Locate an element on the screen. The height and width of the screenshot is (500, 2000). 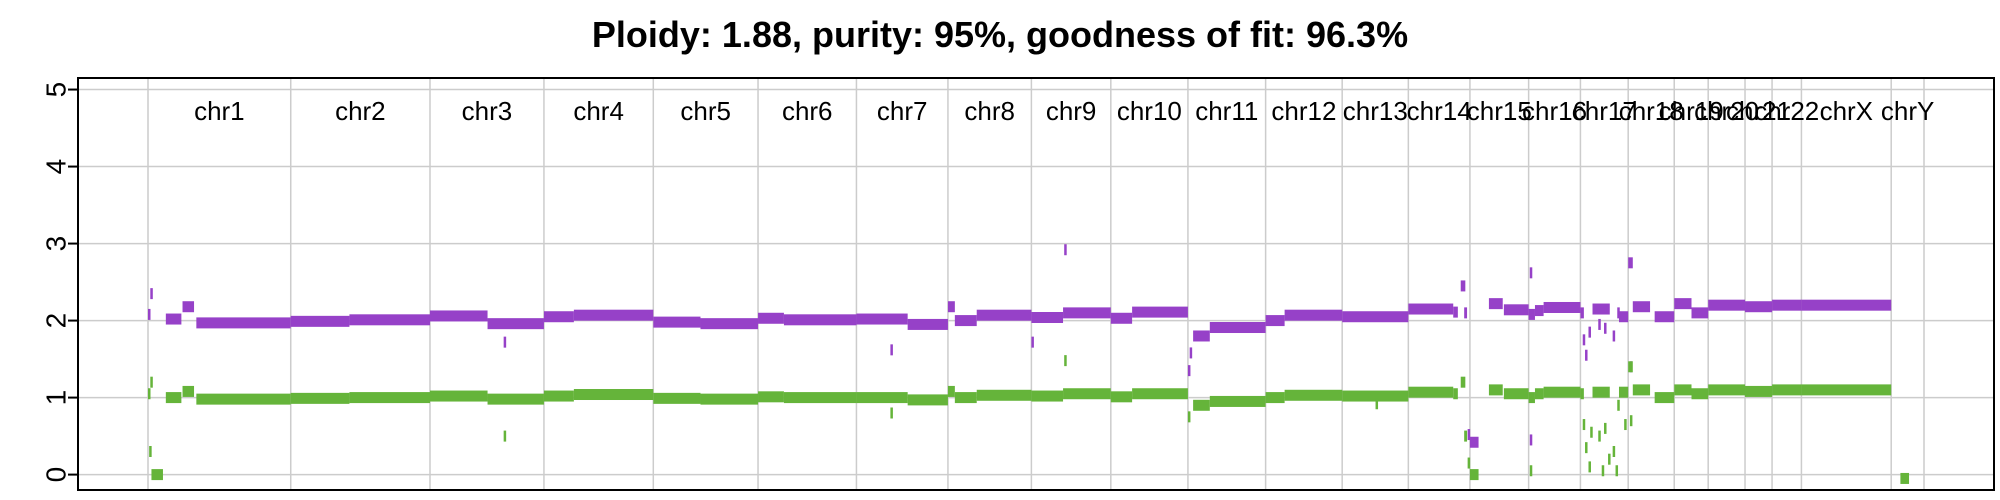
chromosome-label: chr17 is located at coordinates (1604, 111).